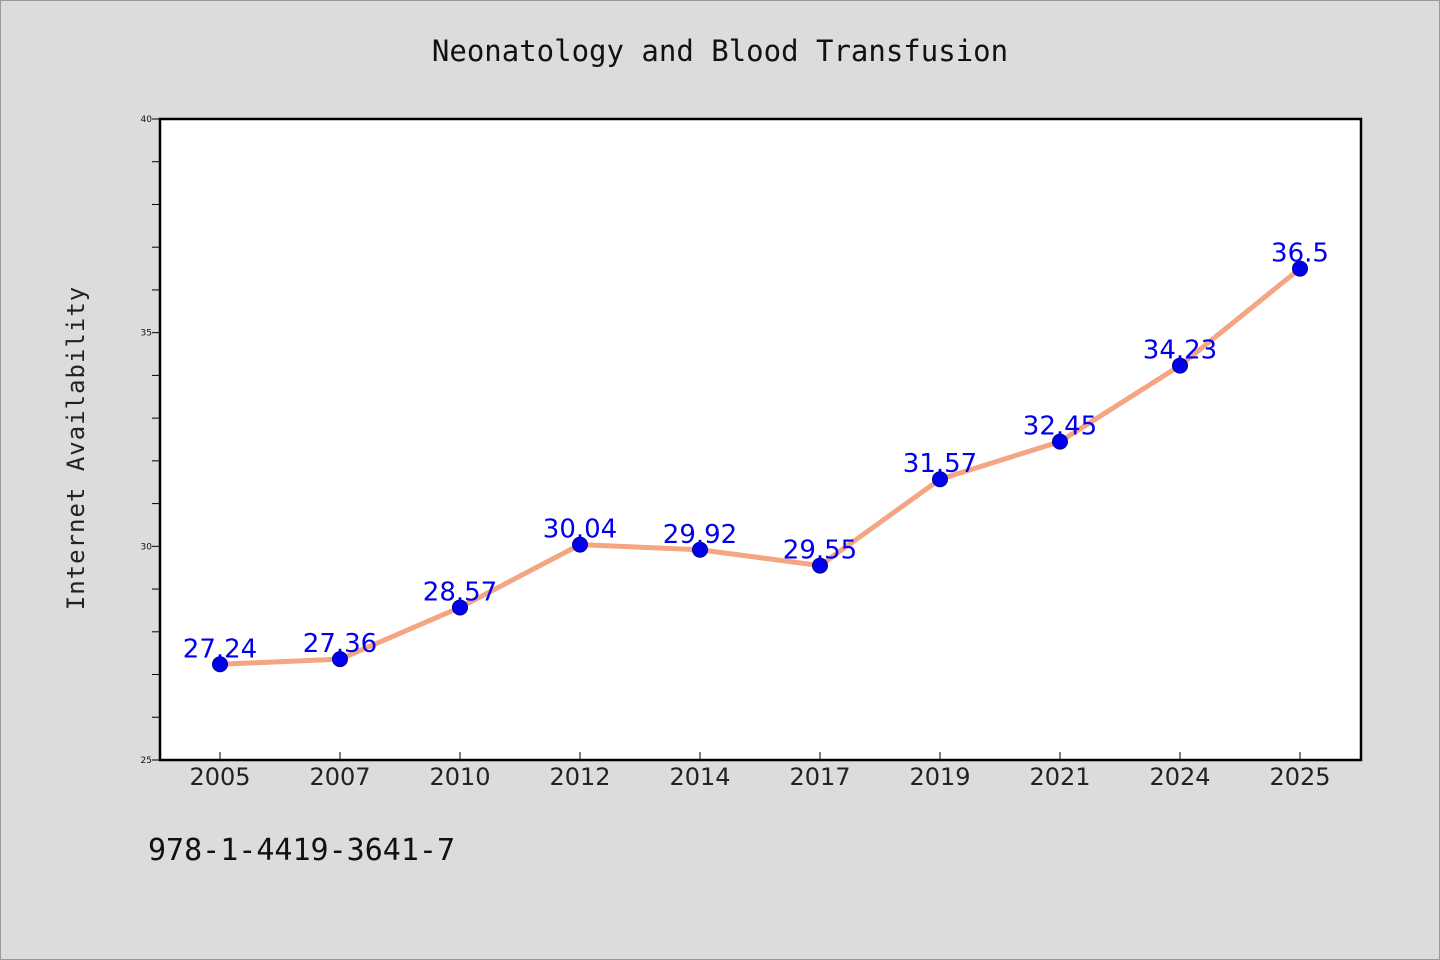 The width and height of the screenshot is (1440, 960). Describe the element at coordinates (1060, 427) in the screenshot. I see `data-label: 32.45` at that location.